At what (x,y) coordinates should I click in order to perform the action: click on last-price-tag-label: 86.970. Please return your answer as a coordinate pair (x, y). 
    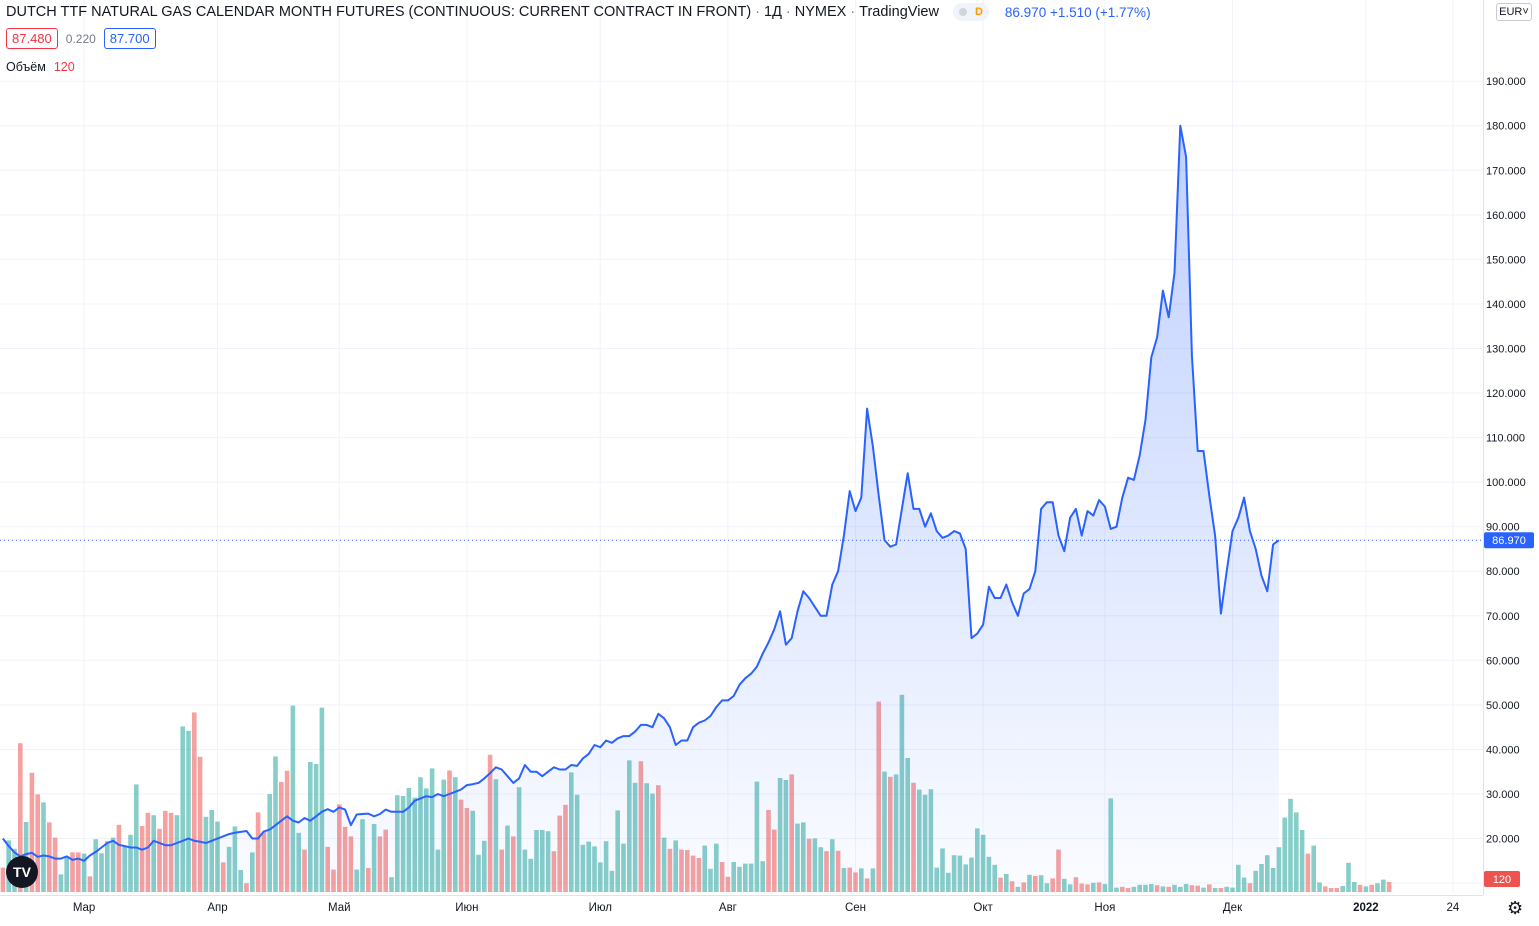
    Looking at the image, I should click on (1509, 541).